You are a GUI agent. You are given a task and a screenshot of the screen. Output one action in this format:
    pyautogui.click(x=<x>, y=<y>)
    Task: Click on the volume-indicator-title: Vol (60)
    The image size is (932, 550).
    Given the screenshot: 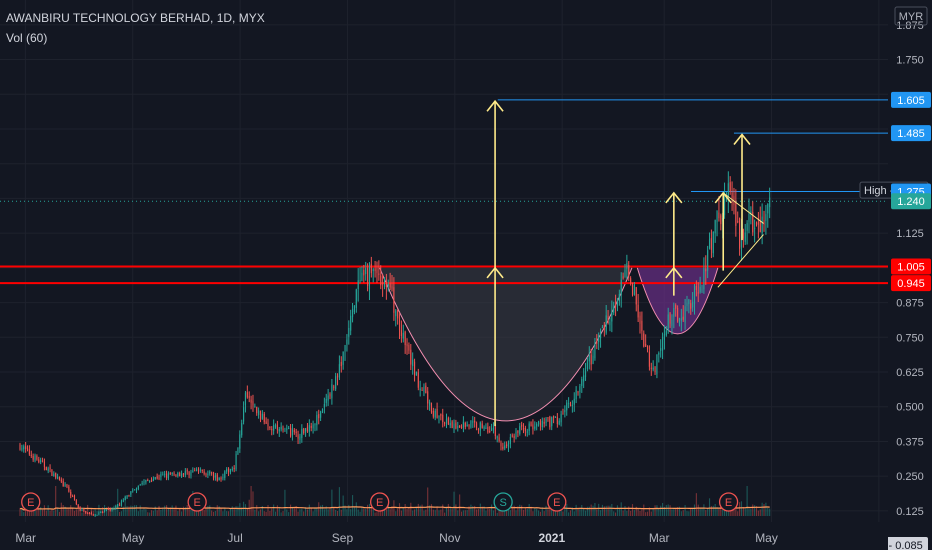 What is the action you would take?
    pyautogui.click(x=27, y=38)
    